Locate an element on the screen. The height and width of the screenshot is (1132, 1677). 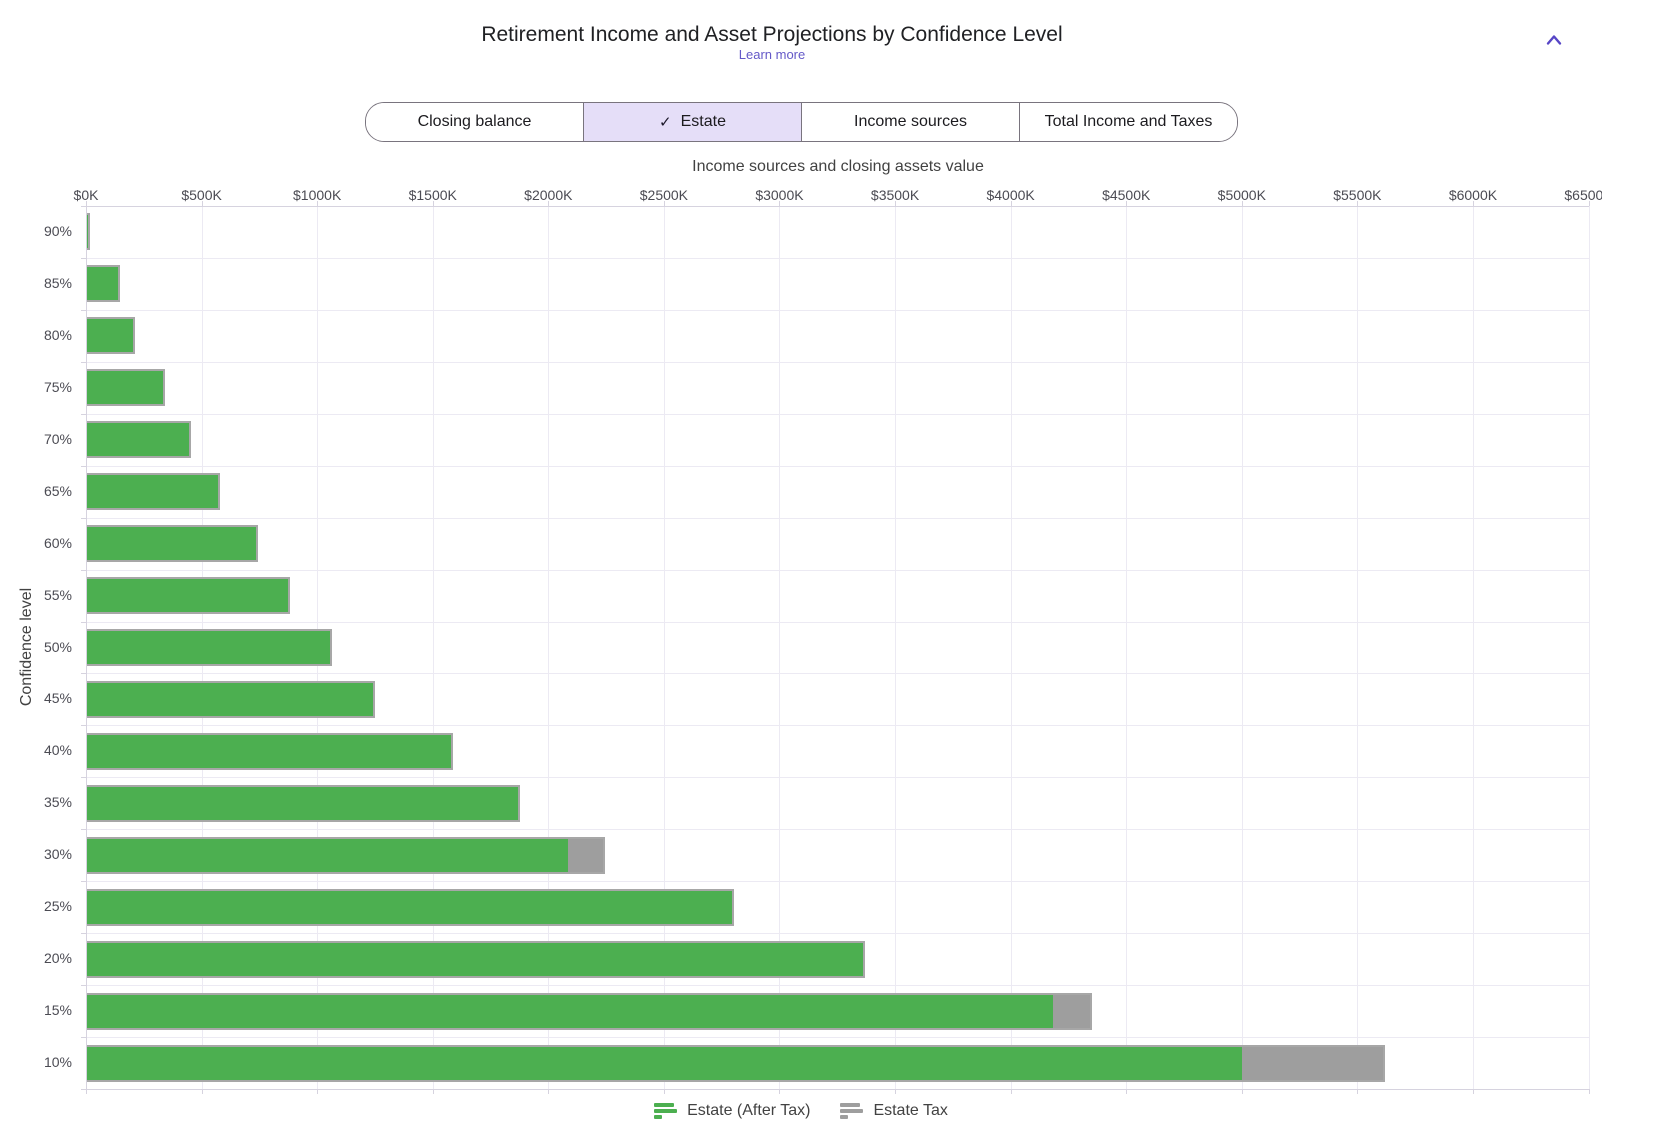
bar-series-icon is located at coordinates (852, 1111).